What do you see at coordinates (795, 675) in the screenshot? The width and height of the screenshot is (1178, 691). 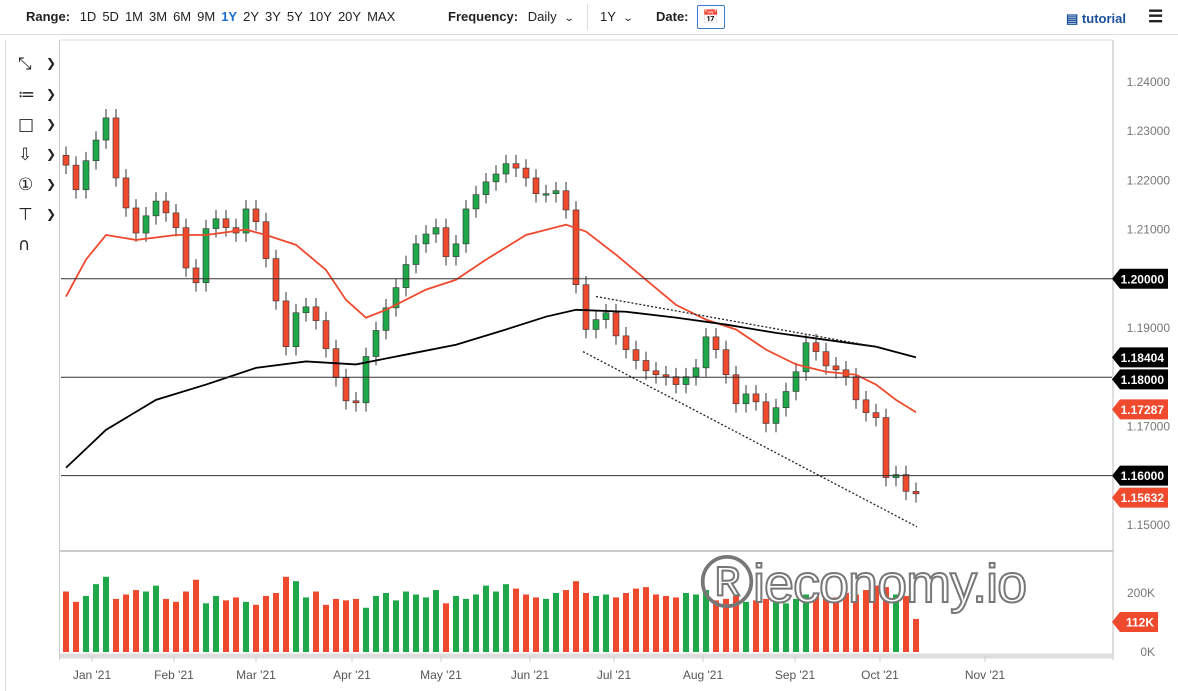 I see `x-tick-label: Sep '21` at bounding box center [795, 675].